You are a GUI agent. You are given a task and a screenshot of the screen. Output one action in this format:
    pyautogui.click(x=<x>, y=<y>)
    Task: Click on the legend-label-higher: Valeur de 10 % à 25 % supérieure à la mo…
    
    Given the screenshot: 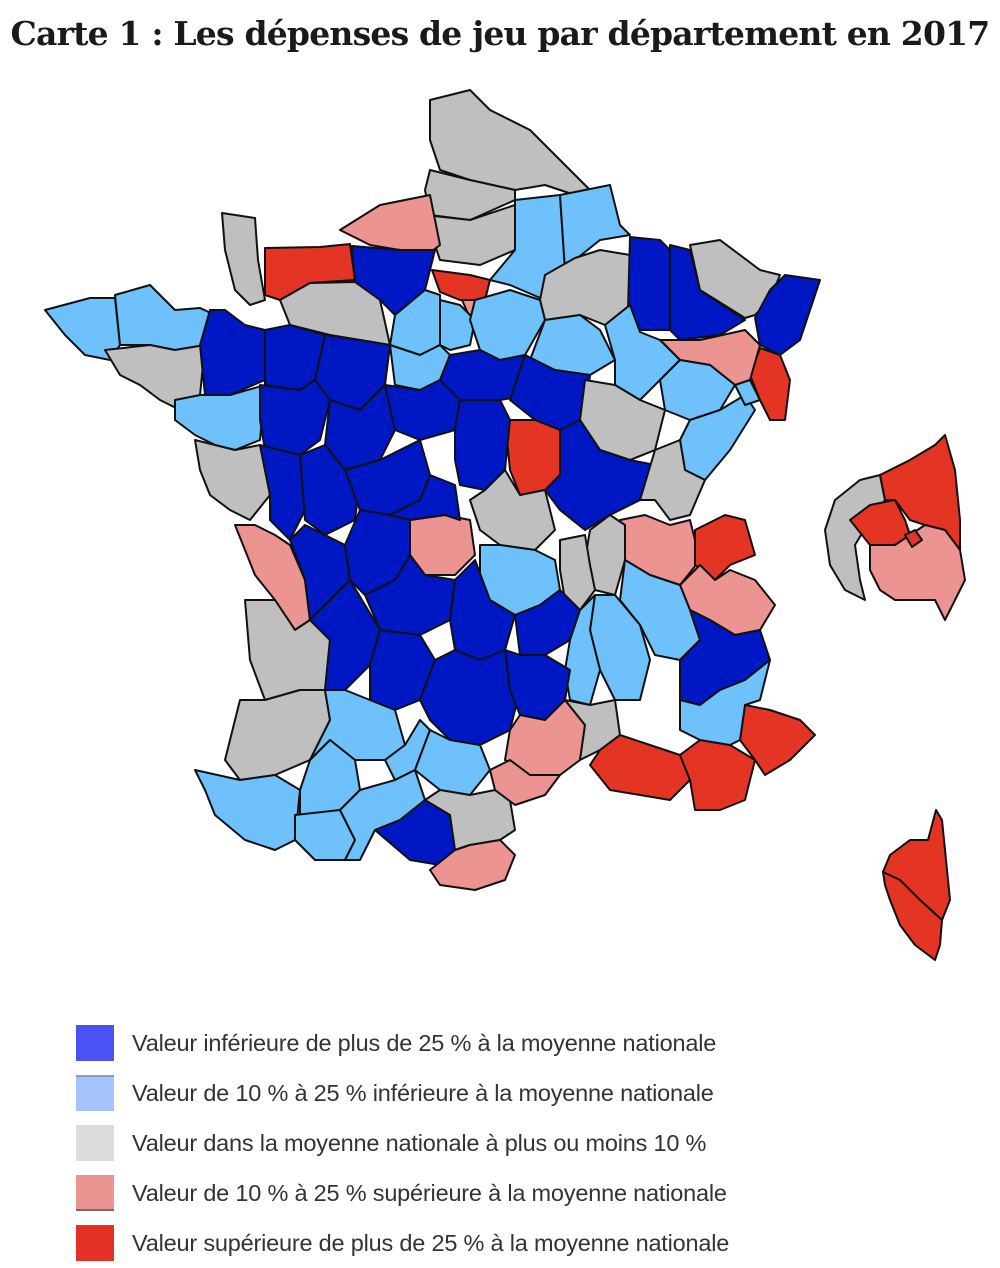 What is the action you would take?
    pyautogui.click(x=429, y=1192)
    